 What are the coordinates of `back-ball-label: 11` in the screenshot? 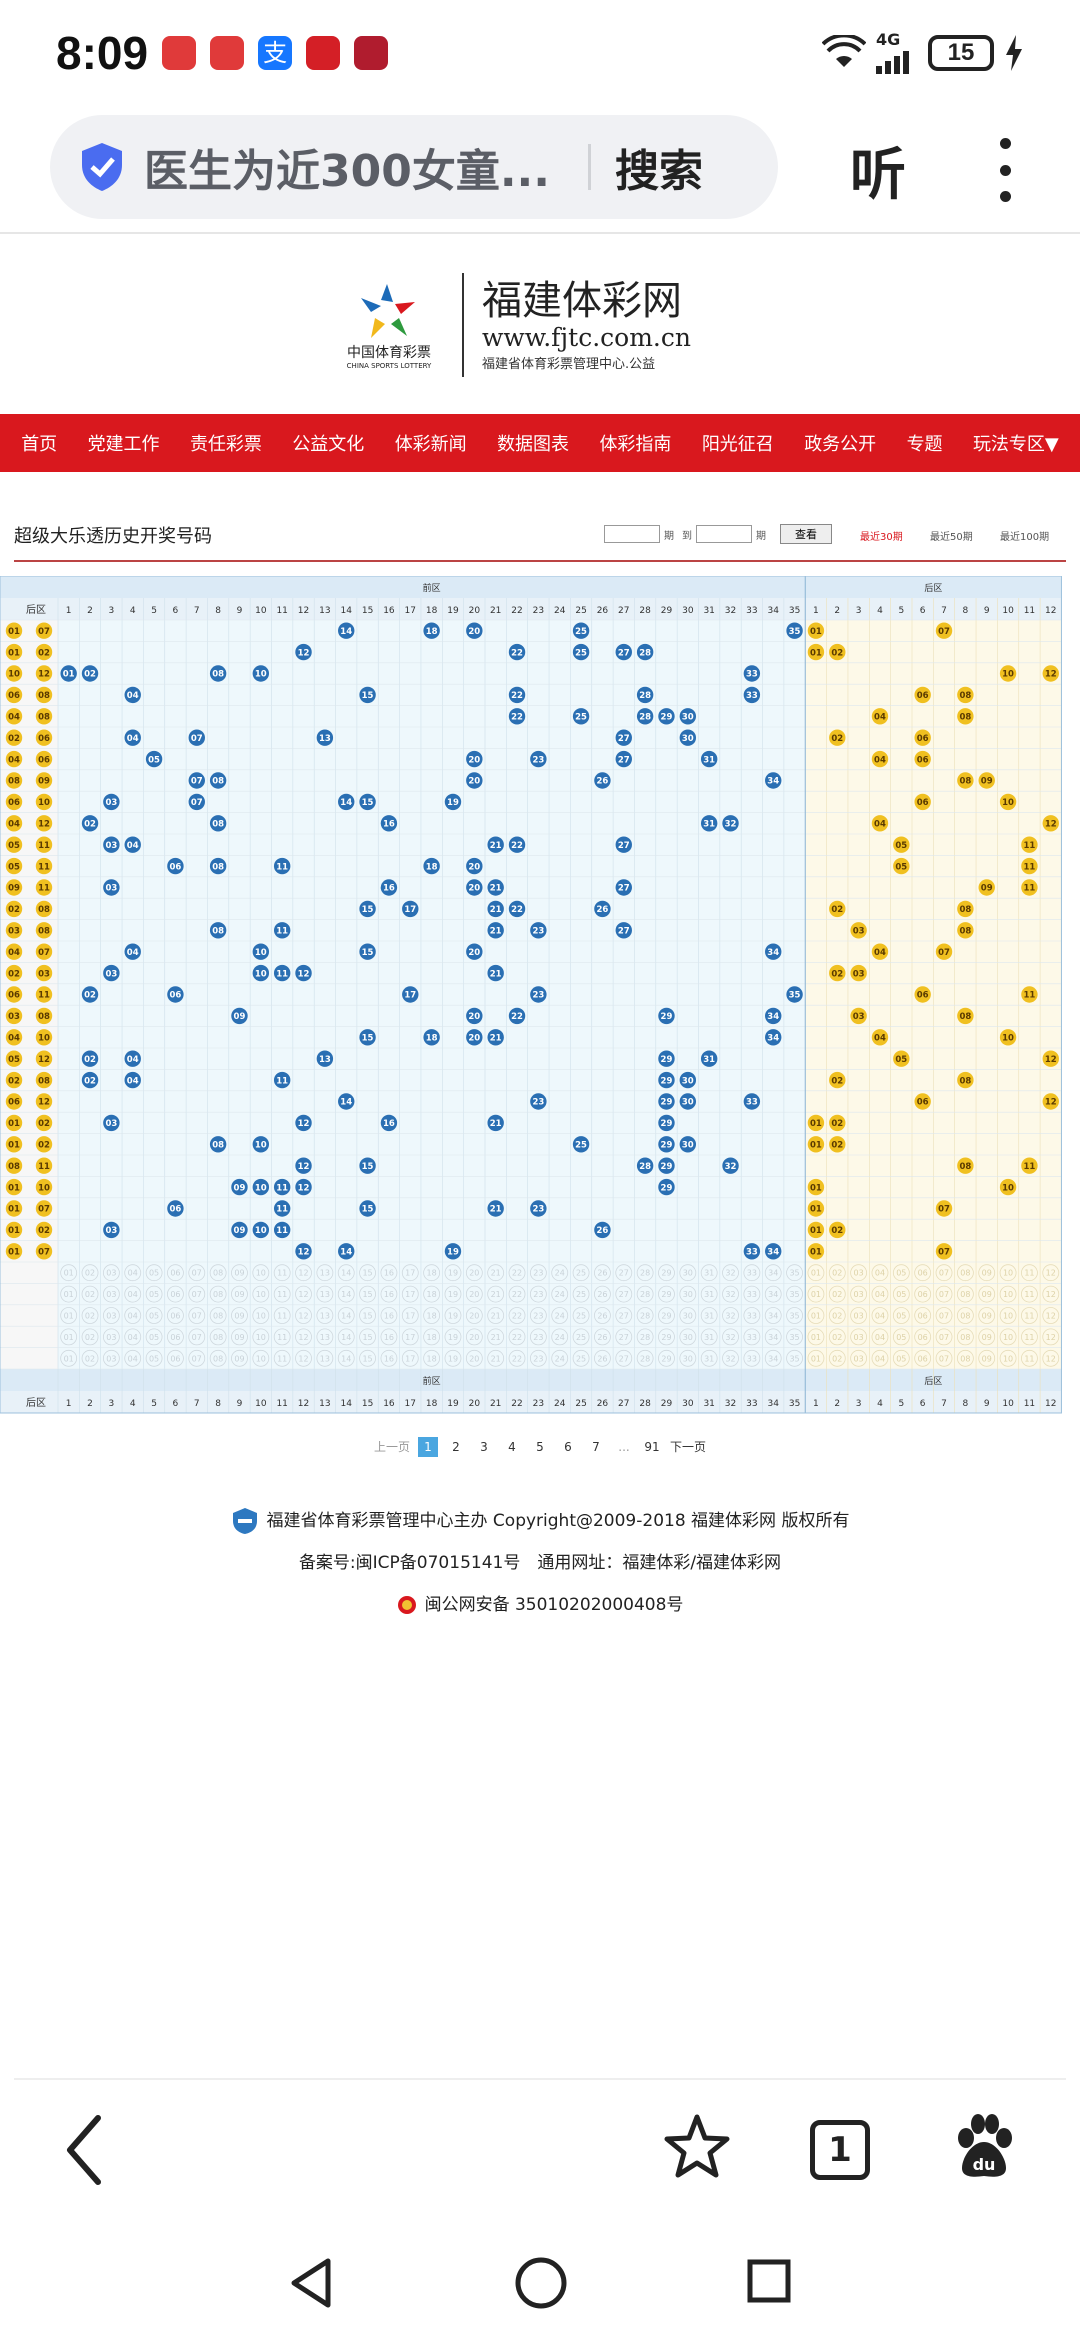 It's located at (1030, 996).